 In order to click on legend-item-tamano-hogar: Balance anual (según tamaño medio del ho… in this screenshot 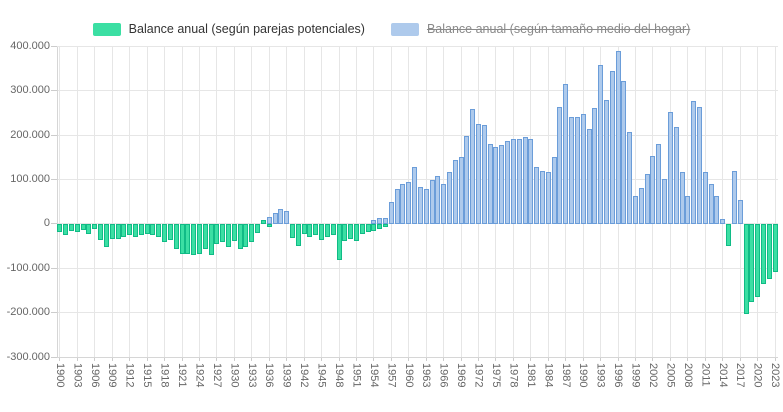, I will do `click(540, 29)`.